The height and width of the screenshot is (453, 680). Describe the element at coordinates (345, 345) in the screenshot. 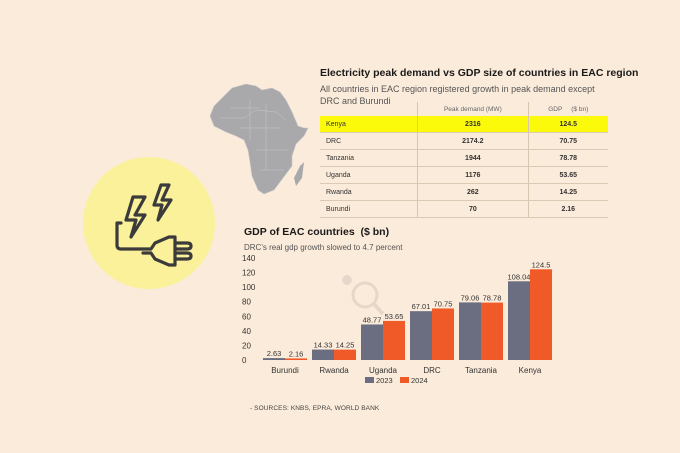

I see `data-label: 14.25` at that location.